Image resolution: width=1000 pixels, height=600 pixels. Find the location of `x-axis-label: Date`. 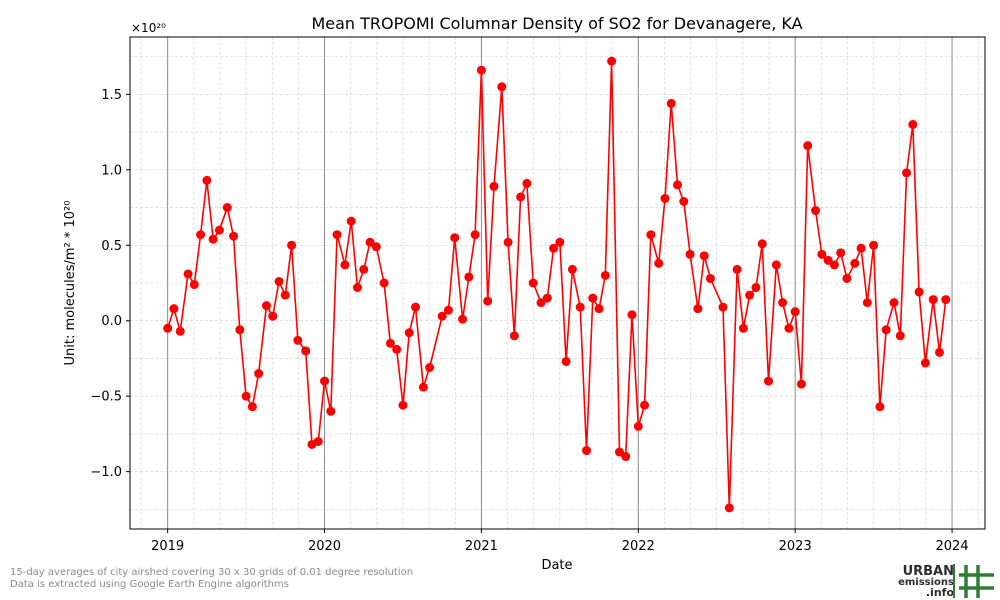

x-axis-label: Date is located at coordinates (556, 565).